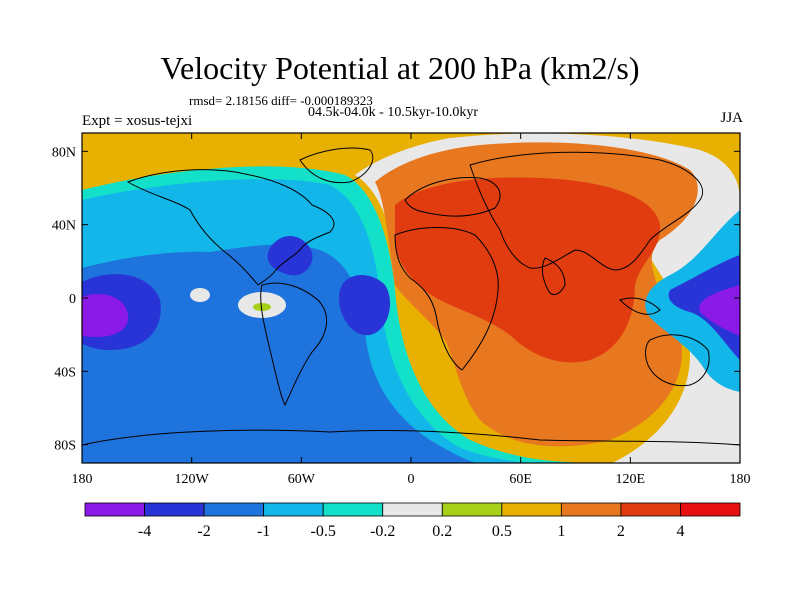  What do you see at coordinates (203, 531) in the screenshot?
I see `colorbar-label: -2` at bounding box center [203, 531].